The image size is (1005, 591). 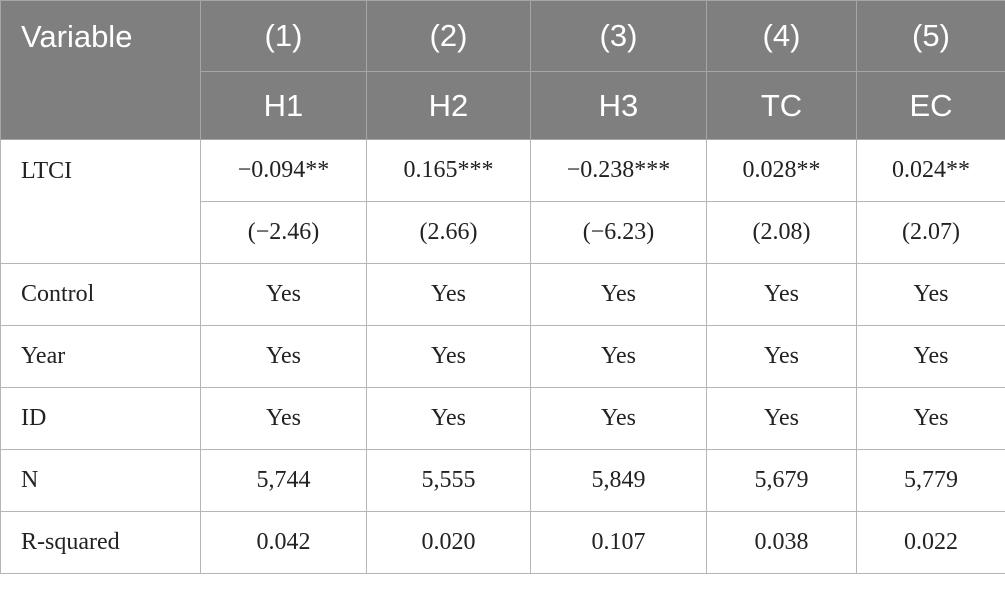 I want to click on row-label: N, so click(x=100, y=480).